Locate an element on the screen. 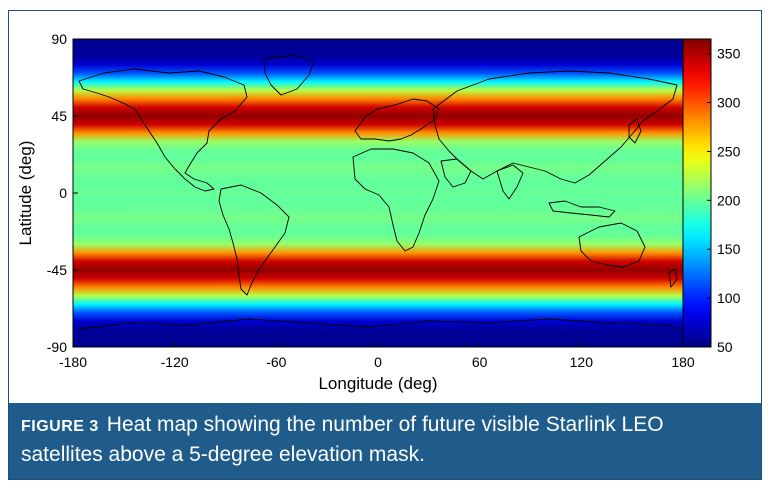 The height and width of the screenshot is (488, 768). x-tick-label: 0 is located at coordinates (378, 362).